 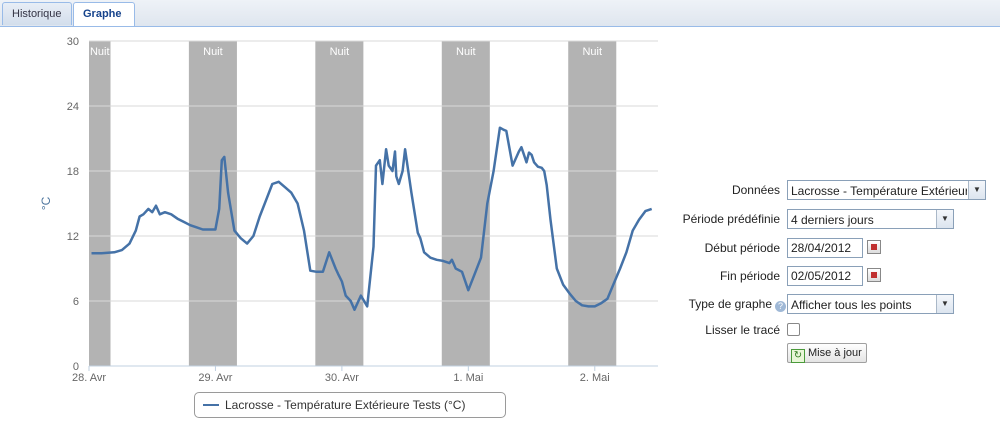 I want to click on row-periode-predefinie: Période prédéfinie 4 derniers jours ▼, so click(x=835, y=220).